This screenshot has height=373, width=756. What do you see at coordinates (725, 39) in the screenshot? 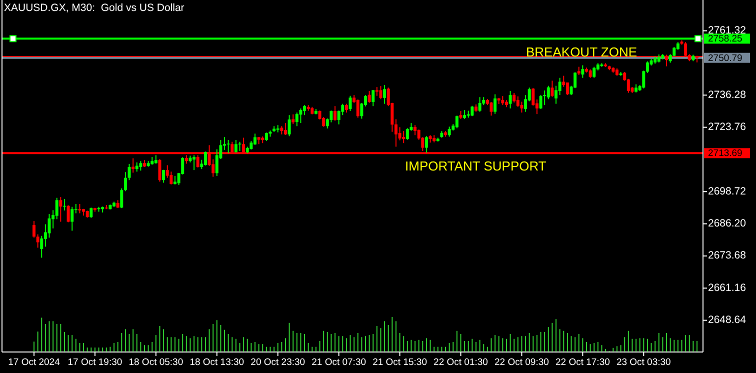
I see `ref-line-label: 2758.25` at bounding box center [725, 39].